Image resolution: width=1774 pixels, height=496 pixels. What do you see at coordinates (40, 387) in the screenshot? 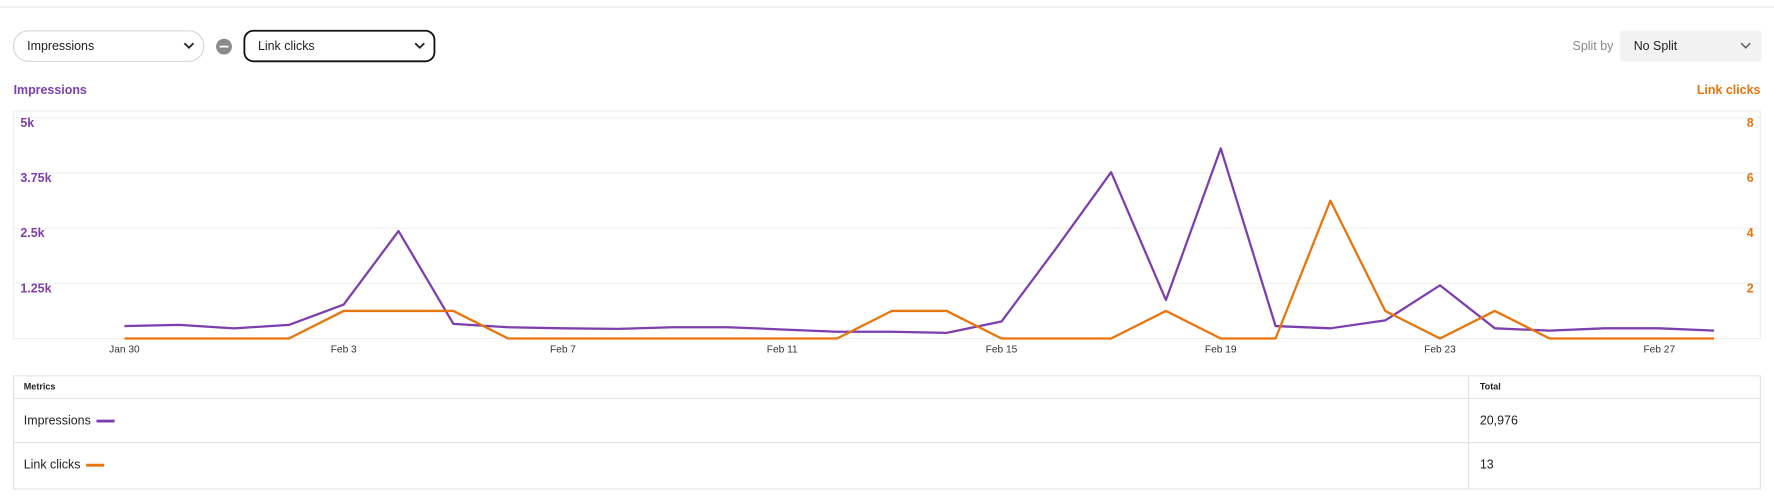
I see `table-header: Metrics` at bounding box center [40, 387].